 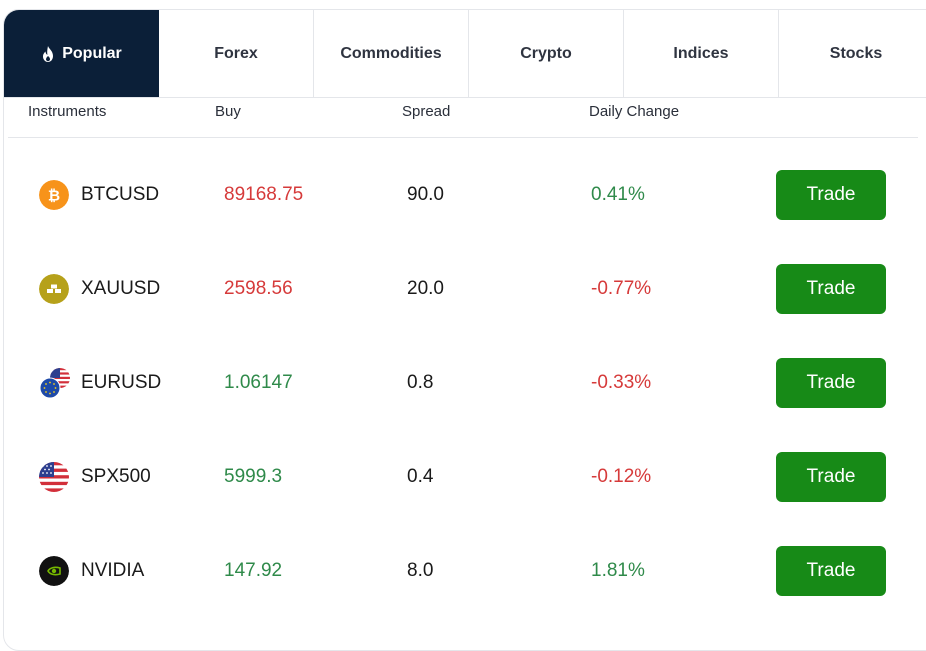 I want to click on spread-value: 20.0, so click(x=425, y=288).